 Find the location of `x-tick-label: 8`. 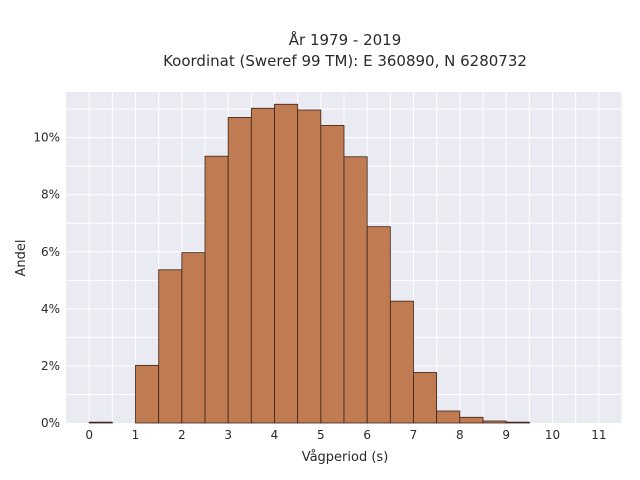

x-tick-label: 8 is located at coordinates (460, 435).